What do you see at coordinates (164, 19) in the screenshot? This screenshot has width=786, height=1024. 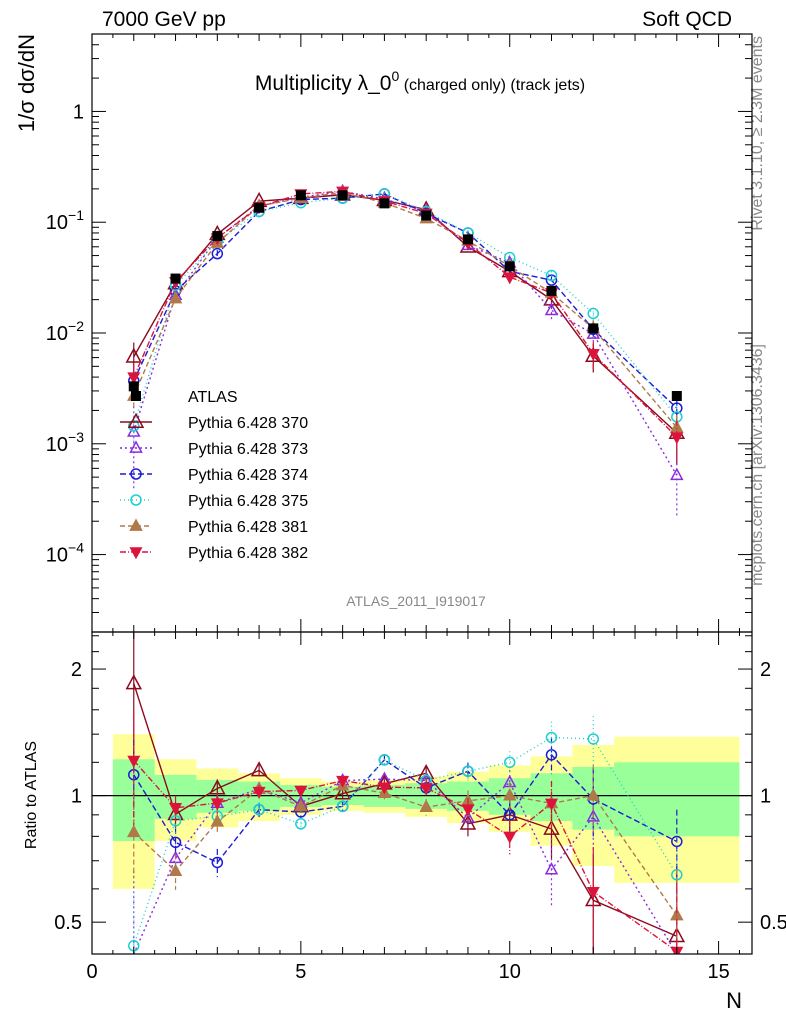 I see `header-left-label: 7000 GeV pp` at bounding box center [164, 19].